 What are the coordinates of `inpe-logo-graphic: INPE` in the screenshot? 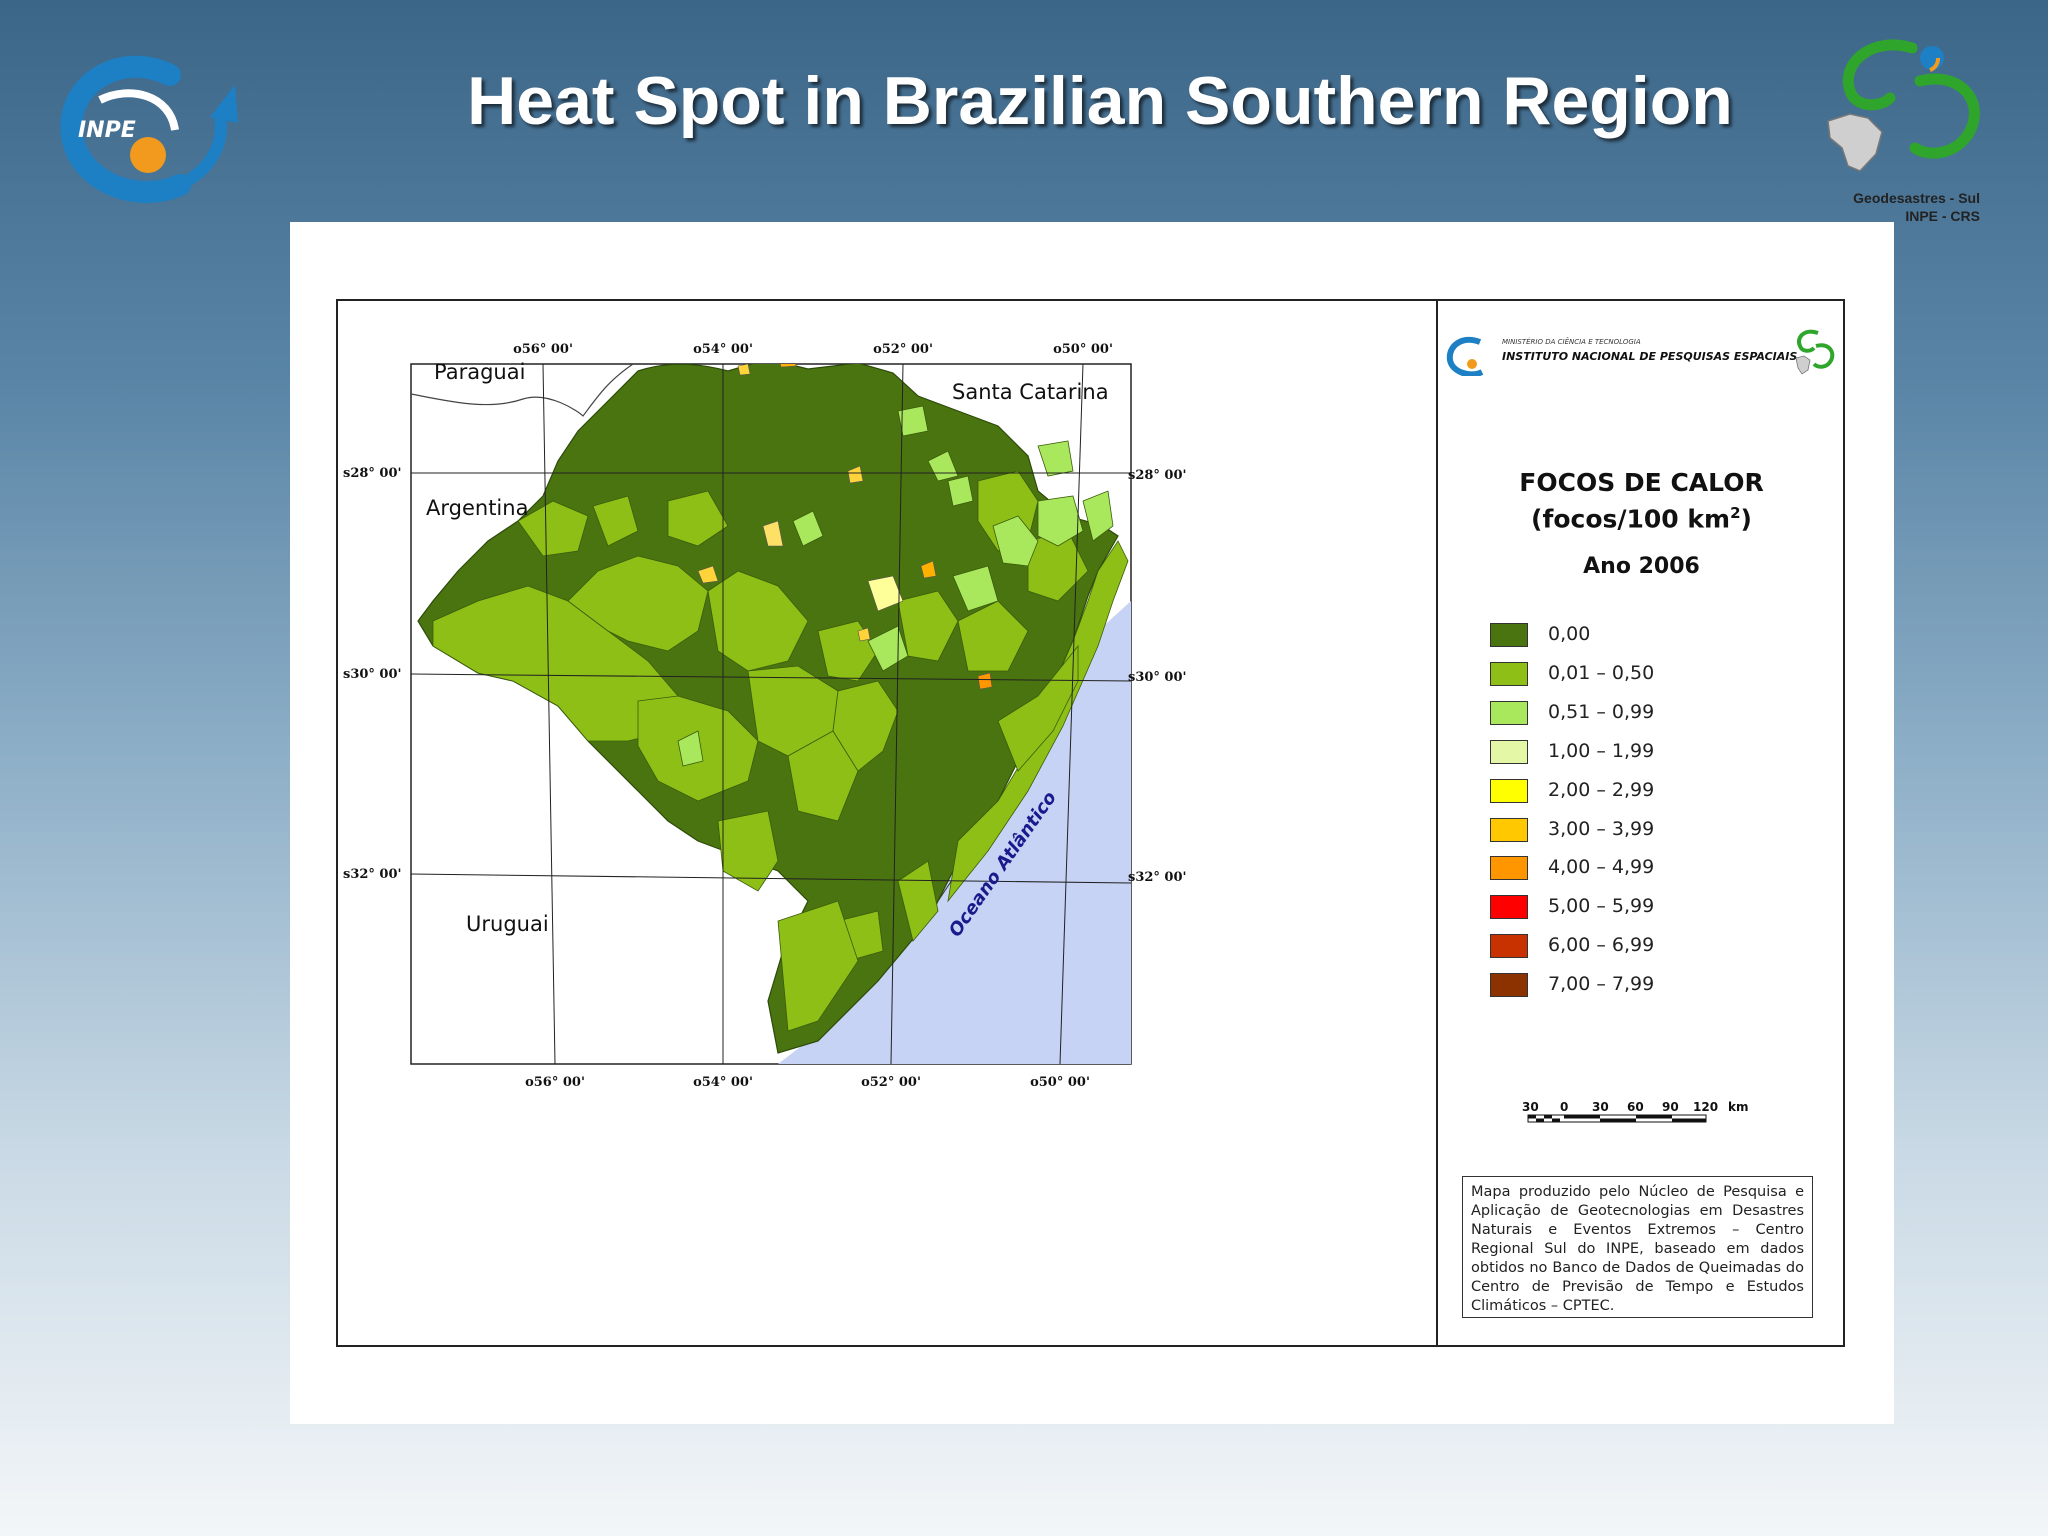 It's located at (149, 129).